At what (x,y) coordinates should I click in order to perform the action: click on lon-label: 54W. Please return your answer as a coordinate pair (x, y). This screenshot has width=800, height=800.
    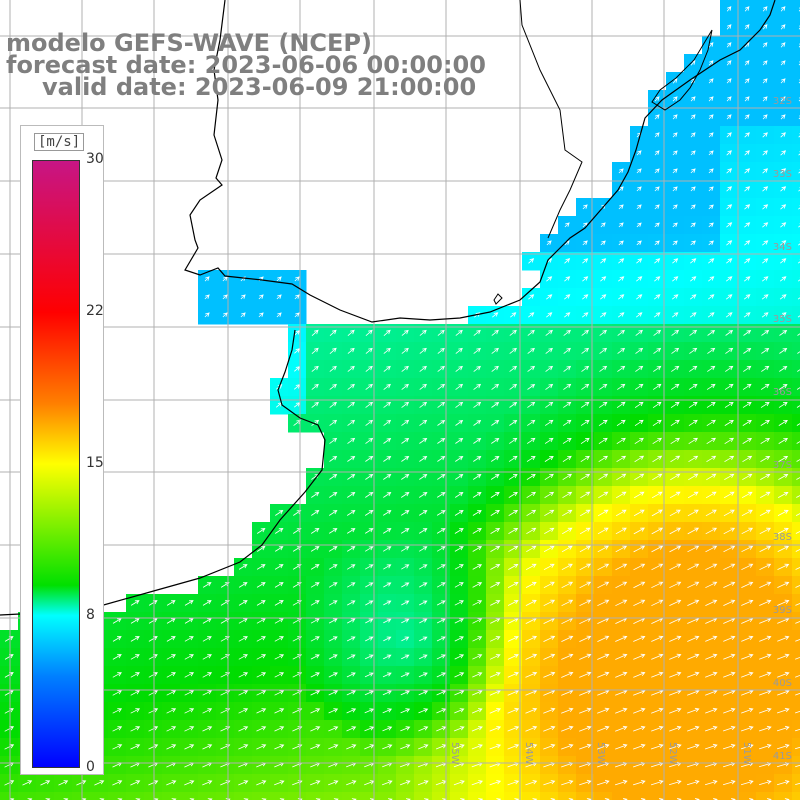
    Looking at the image, I should click on (528, 753).